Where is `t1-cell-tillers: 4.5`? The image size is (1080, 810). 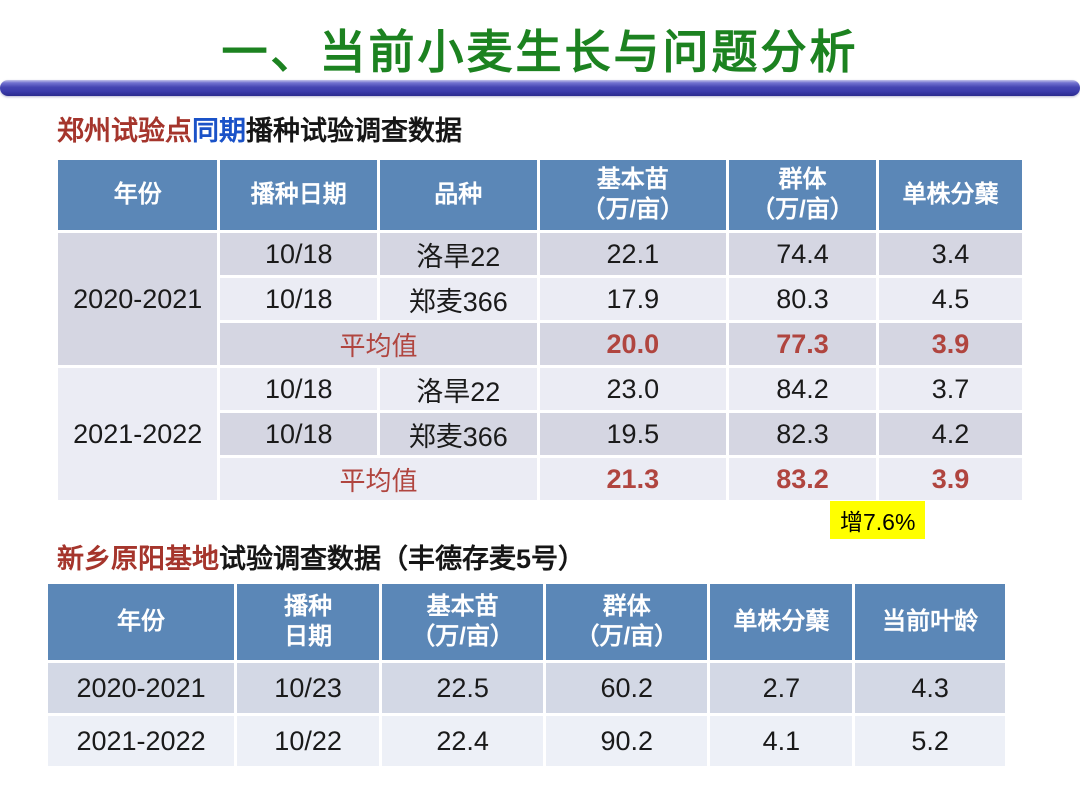 t1-cell-tillers: 4.5 is located at coordinates (950, 299).